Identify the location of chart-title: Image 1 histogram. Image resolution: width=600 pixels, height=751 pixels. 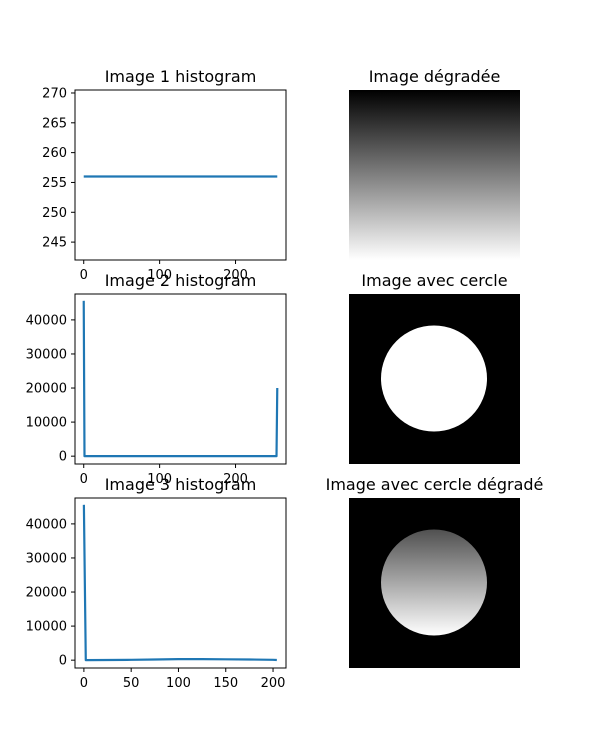
(181, 76).